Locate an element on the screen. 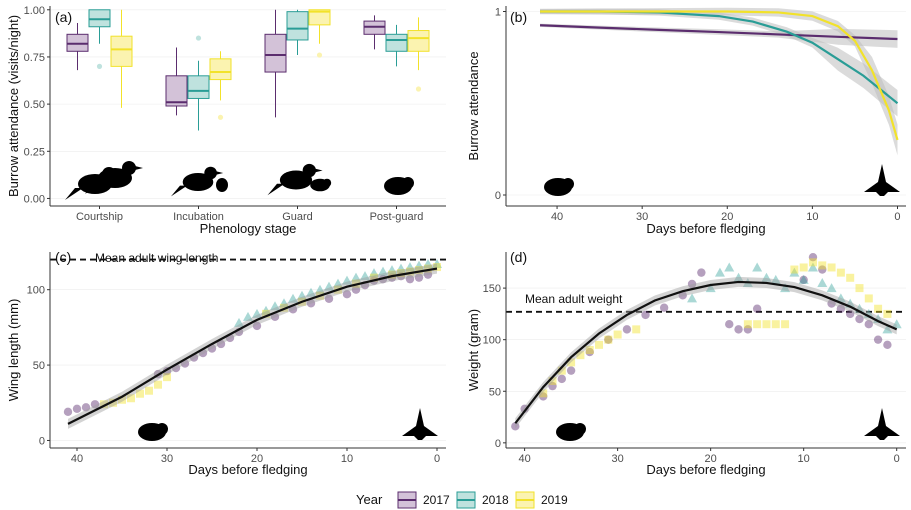 The height and width of the screenshot is (510, 911). c-xtick-label: 40 is located at coordinates (77, 459).